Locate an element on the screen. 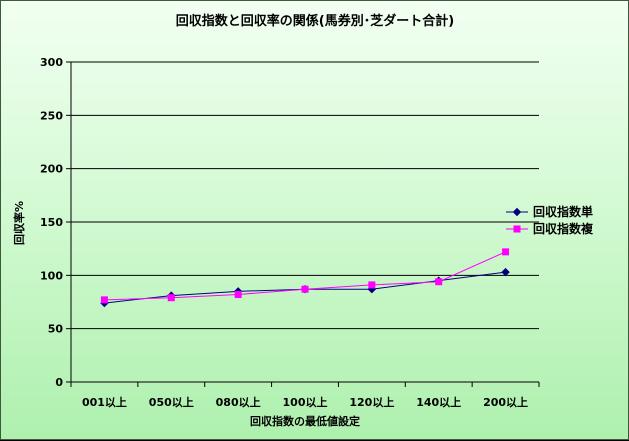 This screenshot has width=629, height=441. legend-label-2: 回収指数複 is located at coordinates (563, 228).